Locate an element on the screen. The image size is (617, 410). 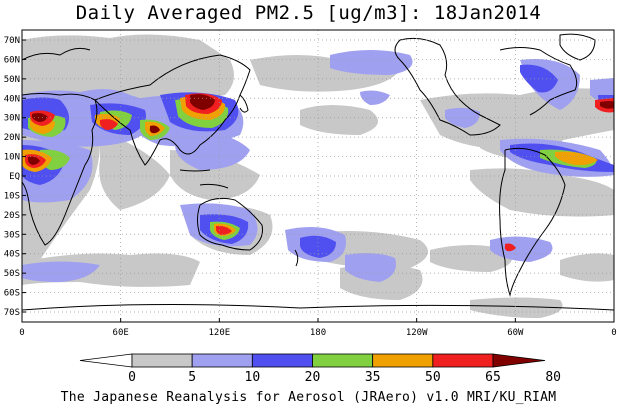
lon-tick-label: 120E is located at coordinates (219, 333).